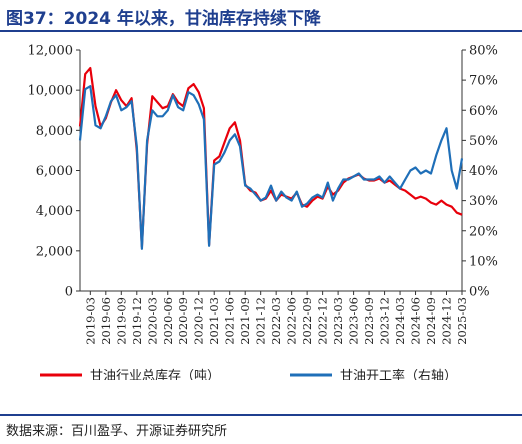 The width and height of the screenshot is (522, 444). What do you see at coordinates (483, 111) in the screenshot?
I see `right-tick-label: 60%` at bounding box center [483, 111].